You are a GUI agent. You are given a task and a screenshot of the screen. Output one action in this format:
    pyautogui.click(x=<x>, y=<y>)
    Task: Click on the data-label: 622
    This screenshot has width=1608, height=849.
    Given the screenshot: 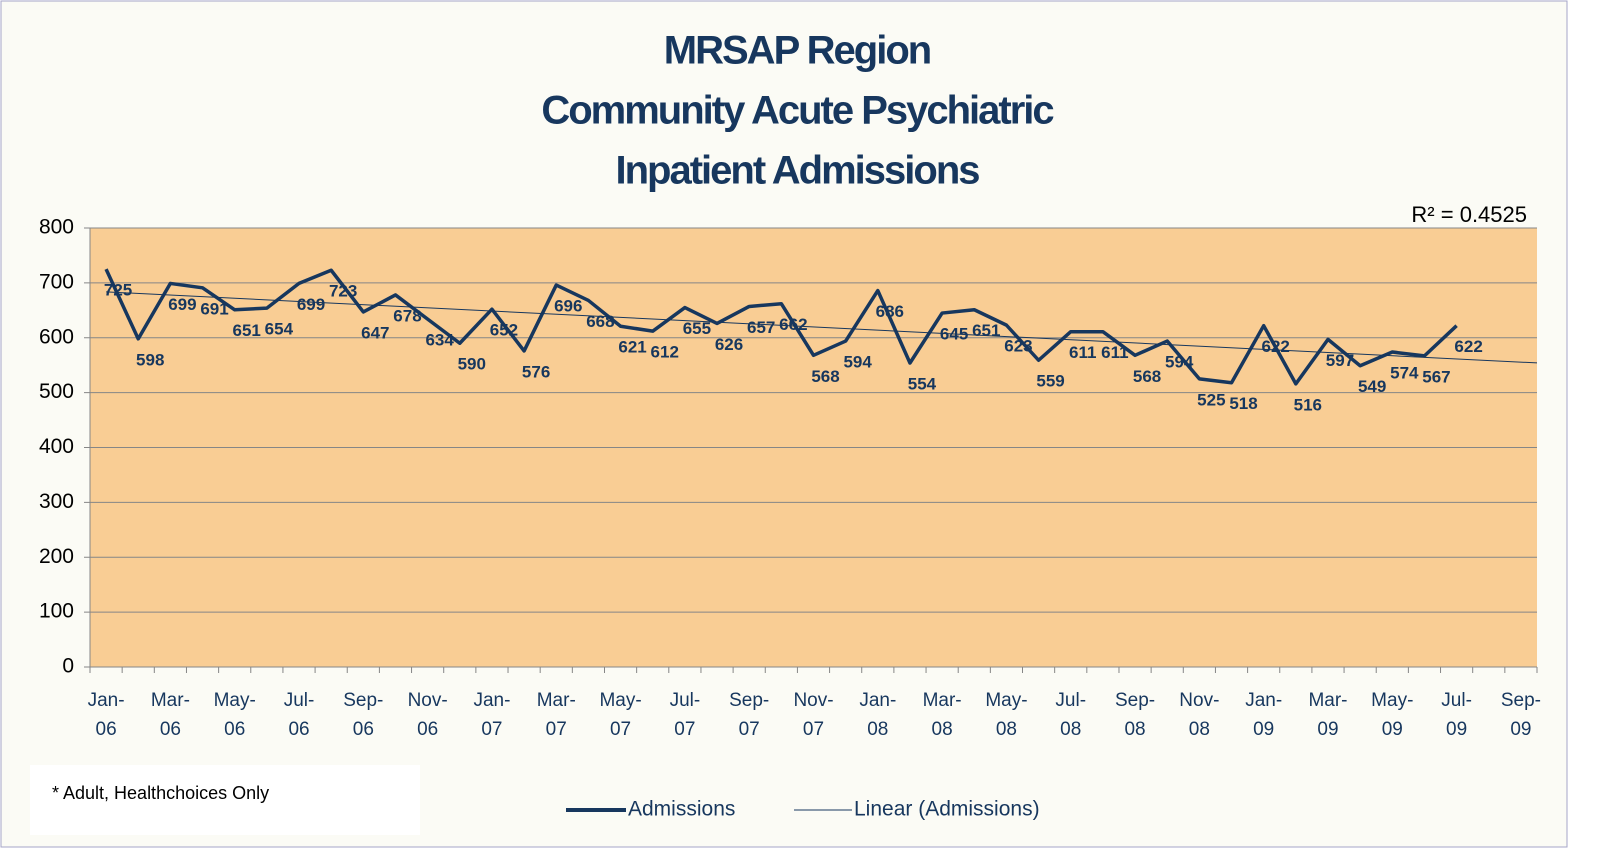 What is the action you would take?
    pyautogui.click(x=1468, y=346)
    